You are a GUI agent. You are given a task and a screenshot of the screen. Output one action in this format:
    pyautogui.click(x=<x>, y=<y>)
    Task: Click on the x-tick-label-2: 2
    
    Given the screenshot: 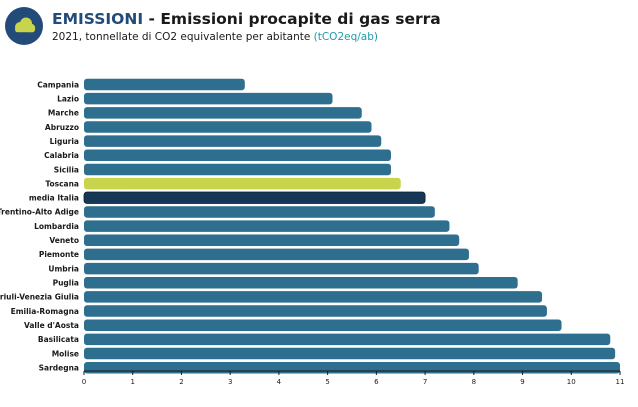 What is the action you would take?
    pyautogui.click(x=181, y=382)
    